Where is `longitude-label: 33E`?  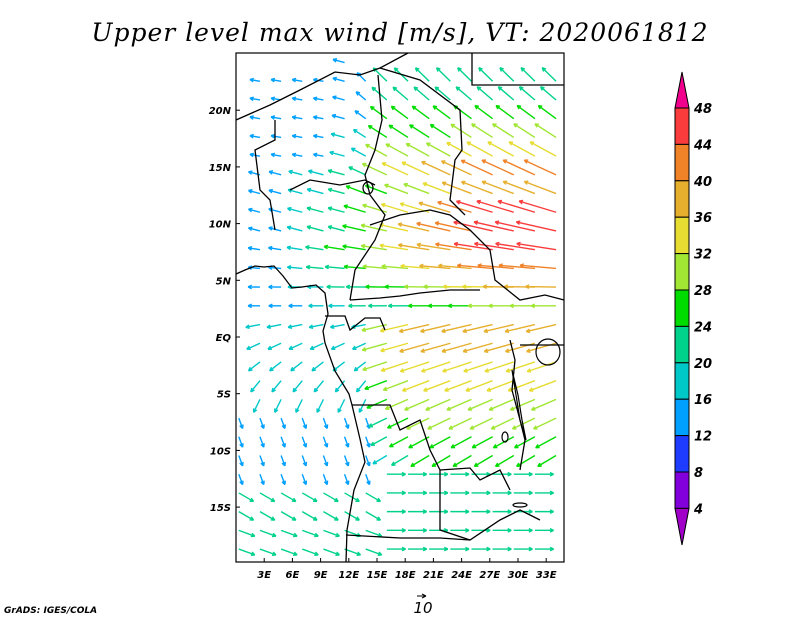
longitude-label: 33E is located at coordinates (546, 575).